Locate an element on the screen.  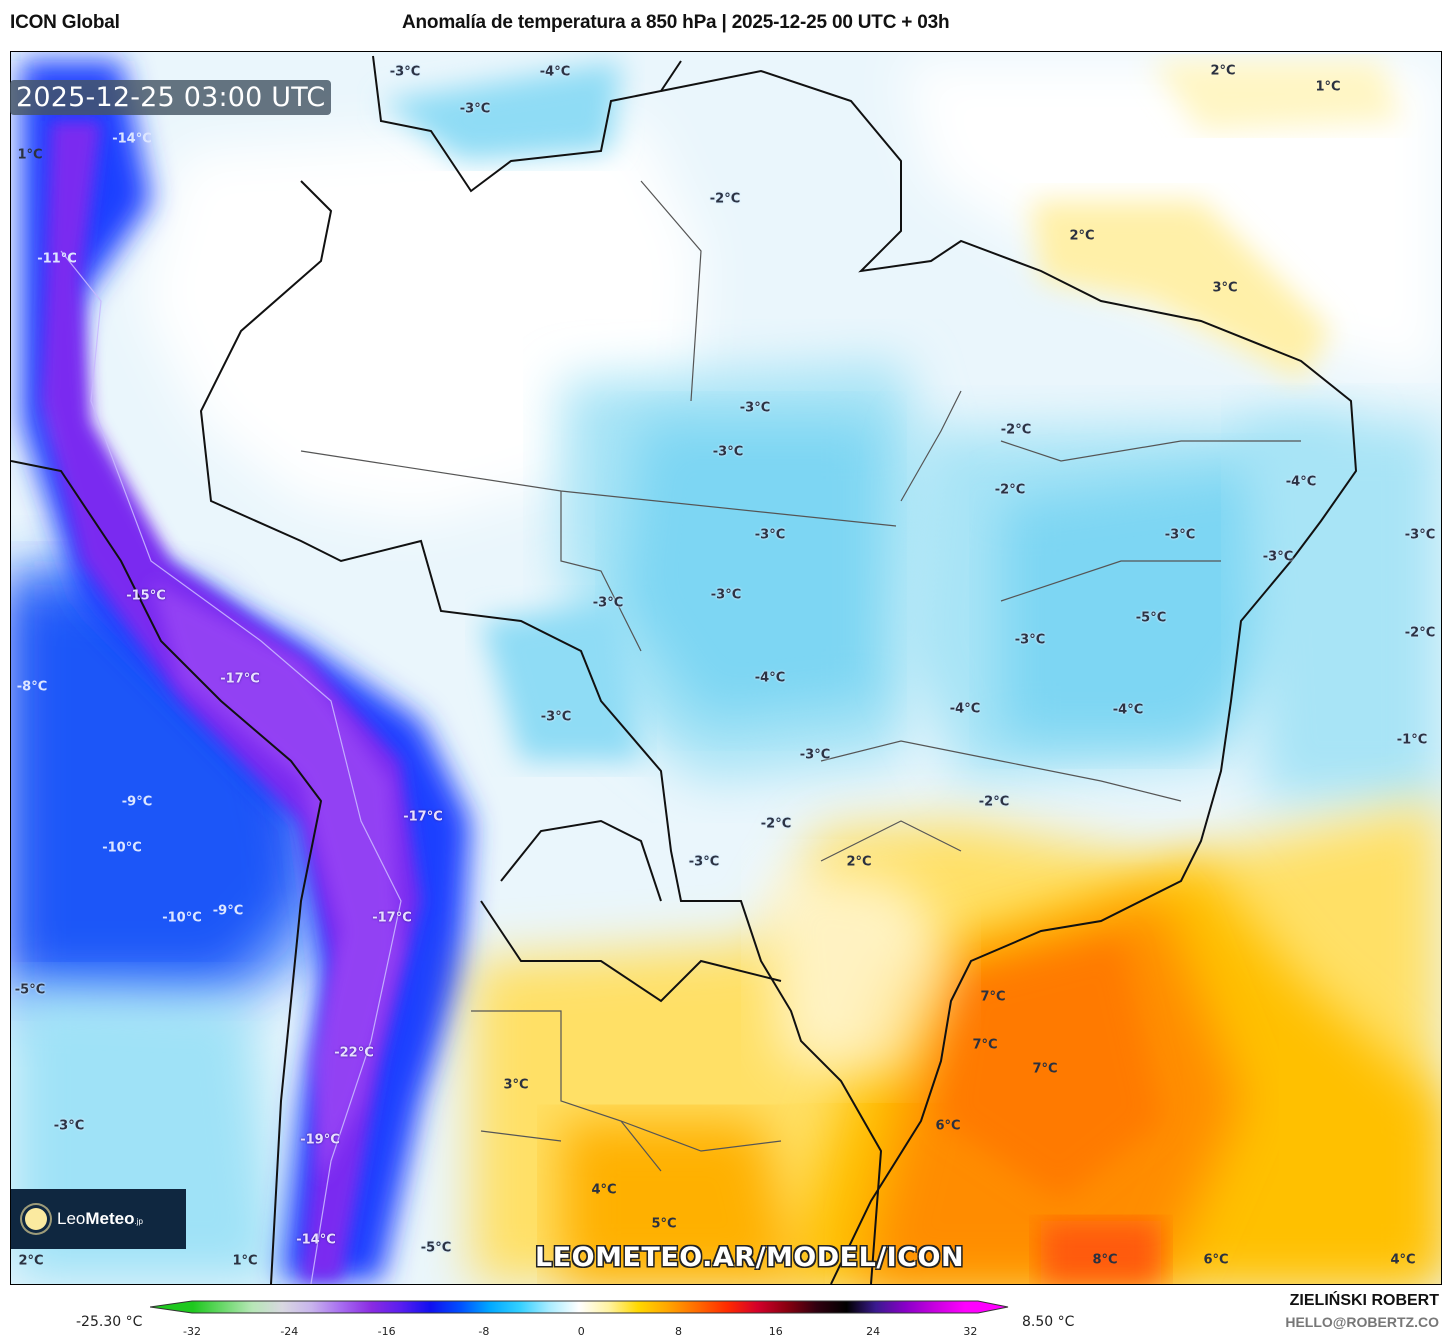
colorbar-tick-label: 16 is located at coordinates (775, 1331).